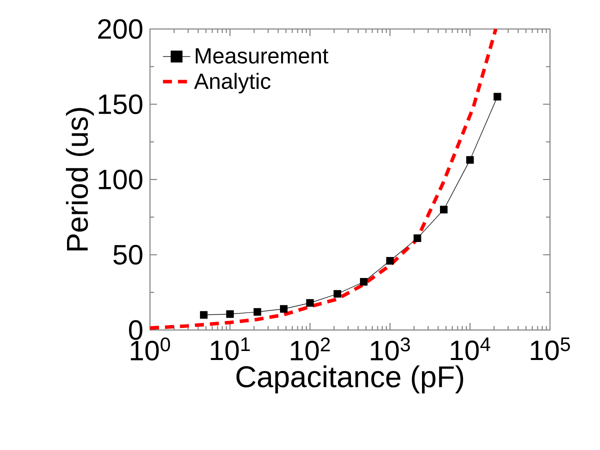 The height and width of the screenshot is (450, 600). I want to click on y-tick-label: 150, so click(120, 104).